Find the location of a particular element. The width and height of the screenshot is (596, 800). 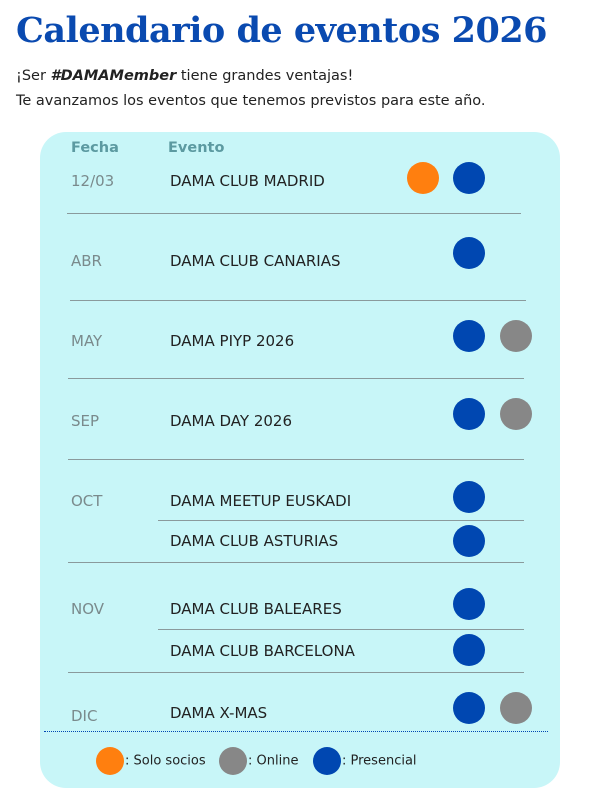

legend-label: : Online is located at coordinates (273, 761).